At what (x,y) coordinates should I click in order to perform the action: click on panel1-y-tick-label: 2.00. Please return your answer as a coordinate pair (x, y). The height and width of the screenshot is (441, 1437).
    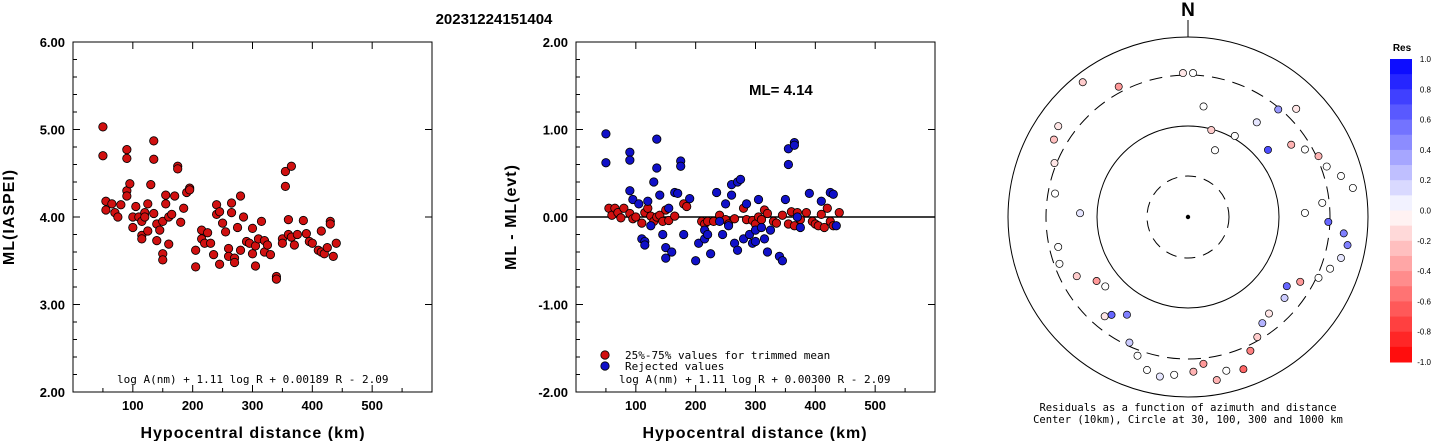
    Looking at the image, I should click on (52, 392).